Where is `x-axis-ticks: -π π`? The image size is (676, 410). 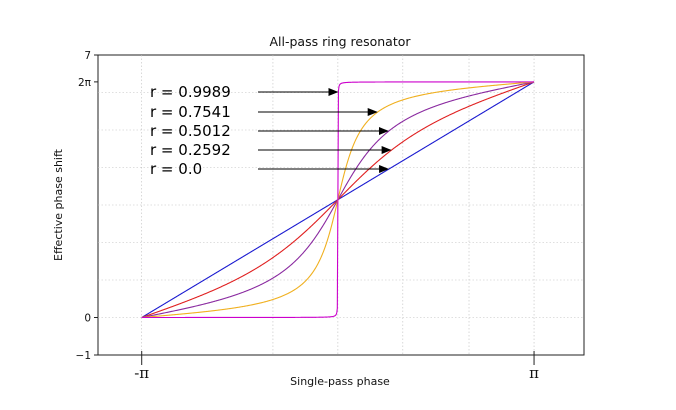 x-axis-ticks: -π π is located at coordinates (336, 366).